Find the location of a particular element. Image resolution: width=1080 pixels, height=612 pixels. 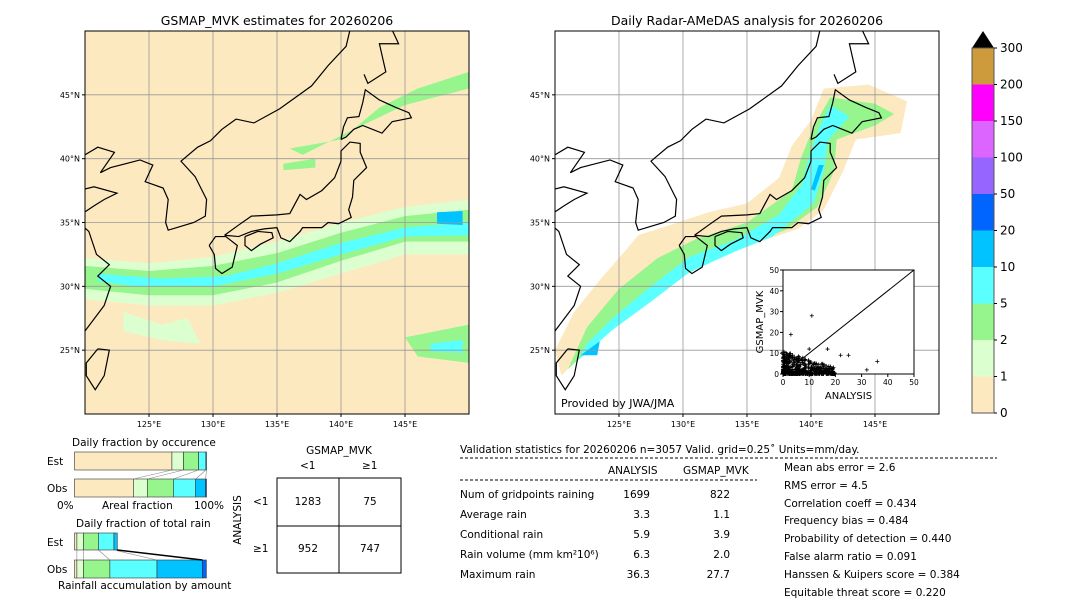

stat-row-label: Average rain is located at coordinates (493, 515).